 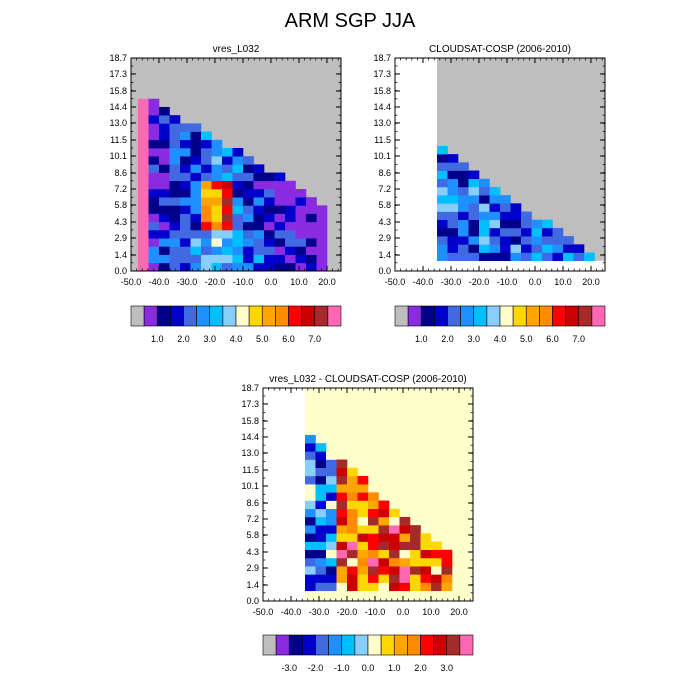 I want to click on x-tick-label: 10.0, so click(x=299, y=282).